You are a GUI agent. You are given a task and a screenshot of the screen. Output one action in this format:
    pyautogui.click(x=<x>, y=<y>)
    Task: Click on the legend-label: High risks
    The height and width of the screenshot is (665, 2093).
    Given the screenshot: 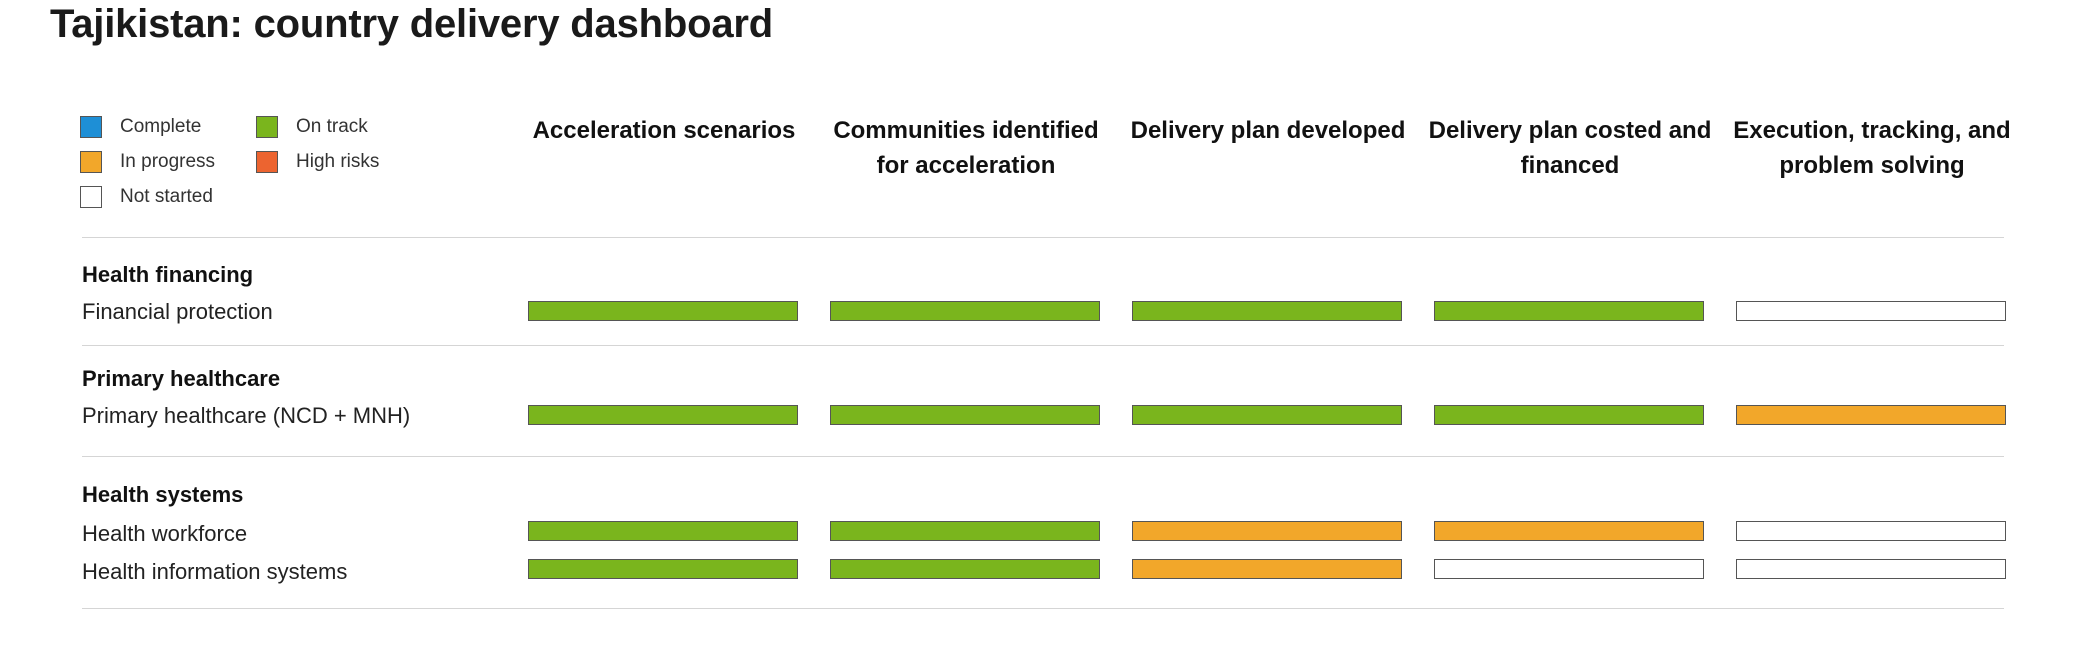 What is the action you would take?
    pyautogui.click(x=338, y=161)
    